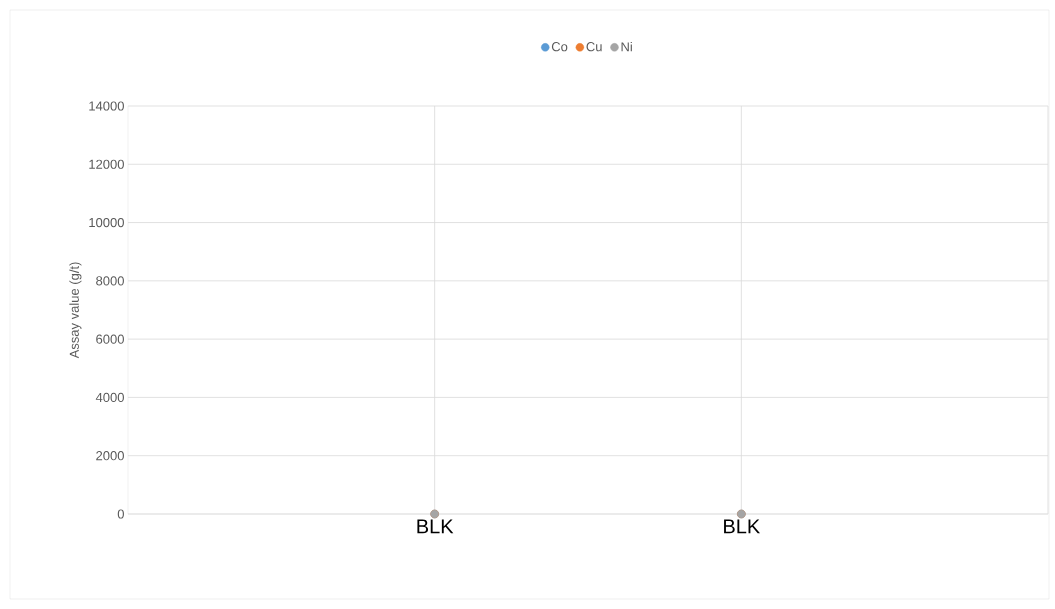 The width and height of the screenshot is (1055, 609). I want to click on legend-label: Ni, so click(626, 46).